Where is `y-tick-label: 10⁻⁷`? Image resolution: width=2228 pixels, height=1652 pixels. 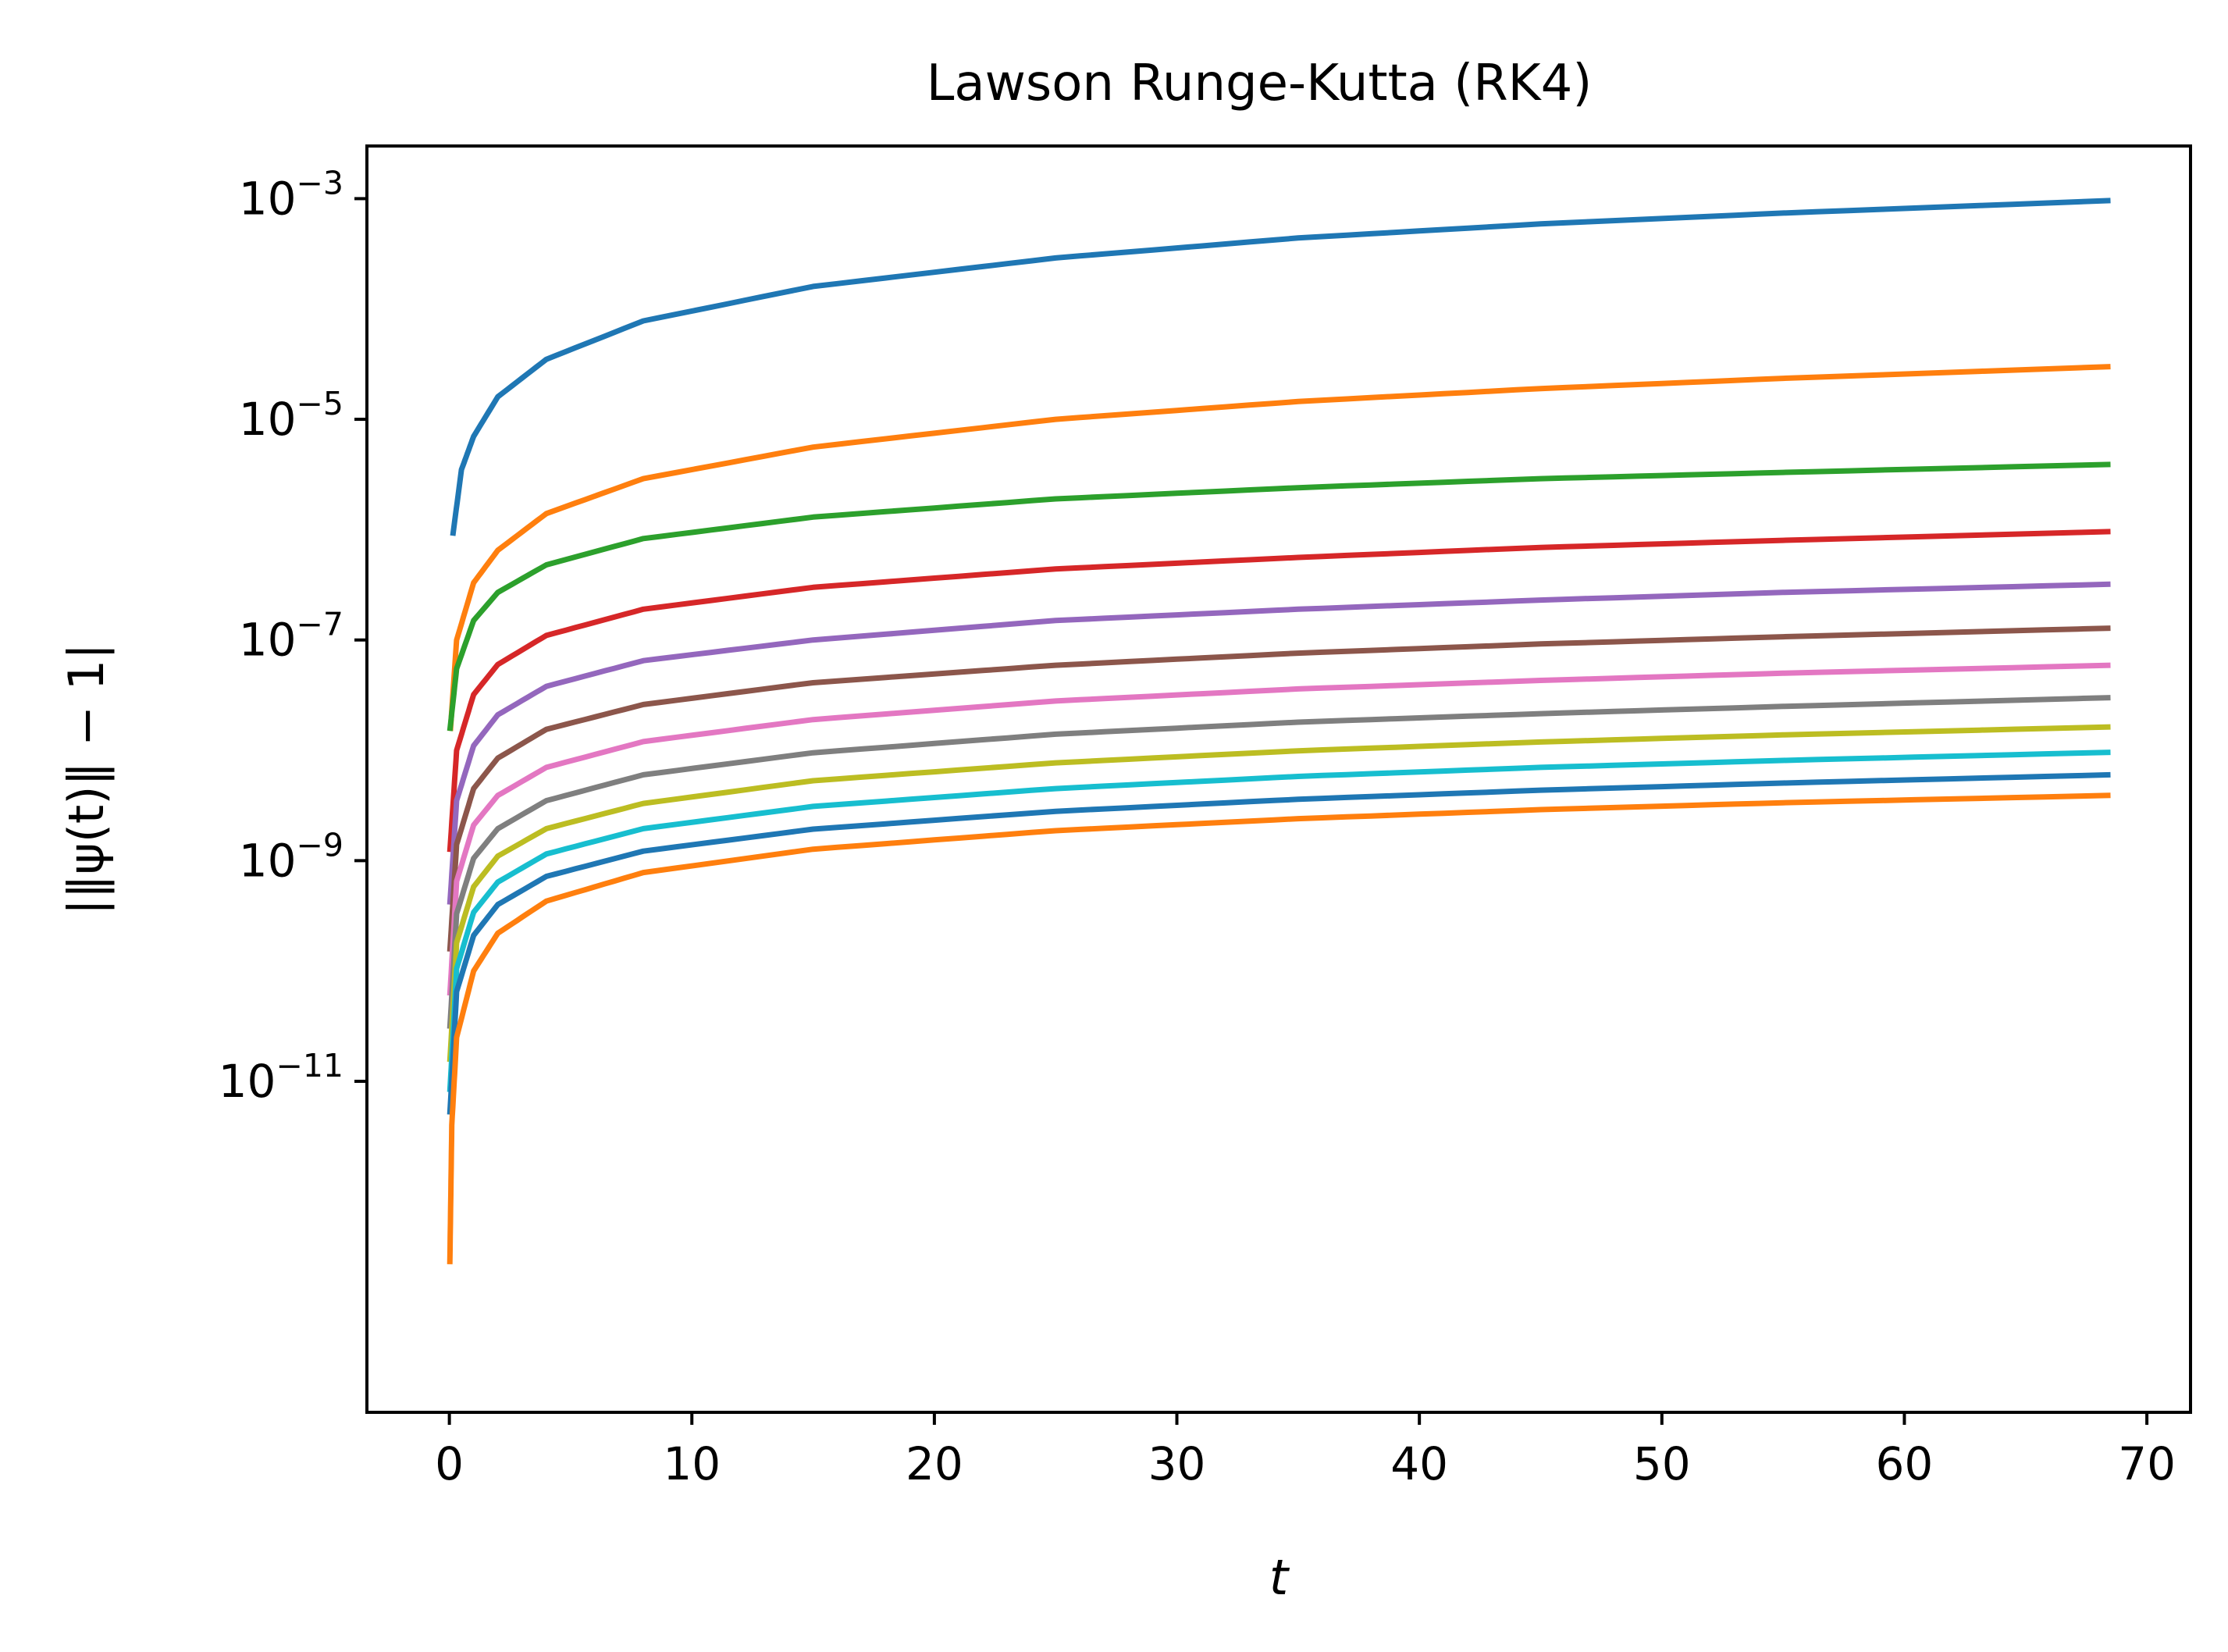
y-tick-label: 10⁻⁷ is located at coordinates (291, 636).